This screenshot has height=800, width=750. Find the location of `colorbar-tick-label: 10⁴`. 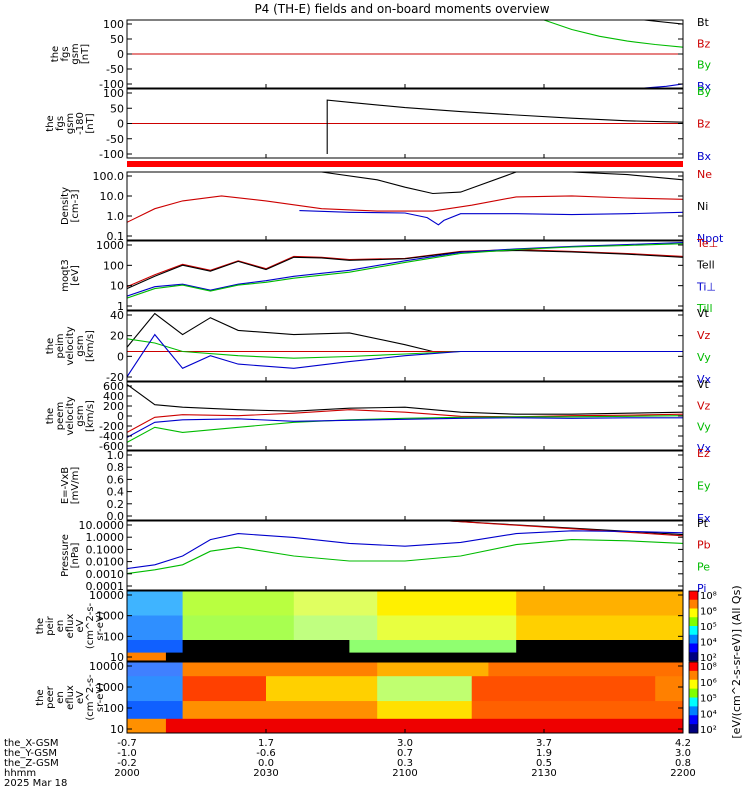

colorbar-tick-label: 10⁴ is located at coordinates (708, 643).